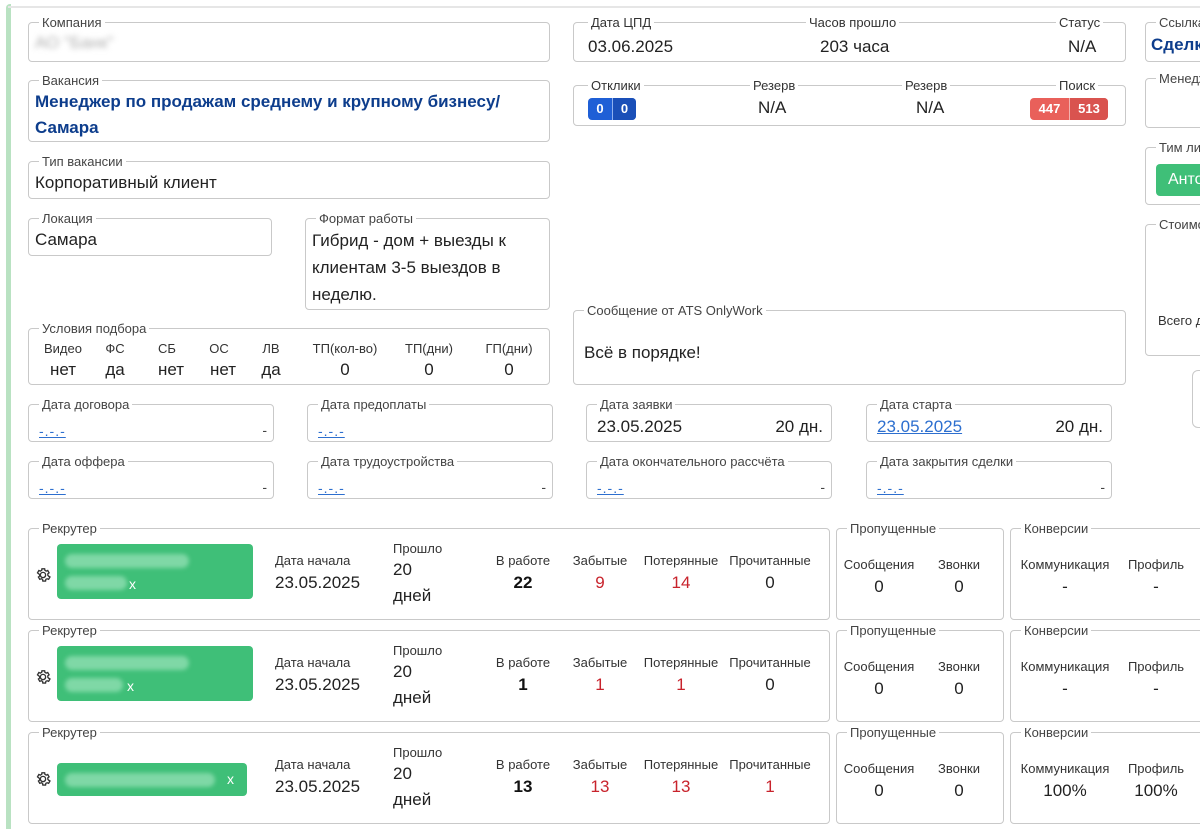  Describe the element at coordinates (523, 662) in the screenshot. I see `in-work-label: В работе` at that location.